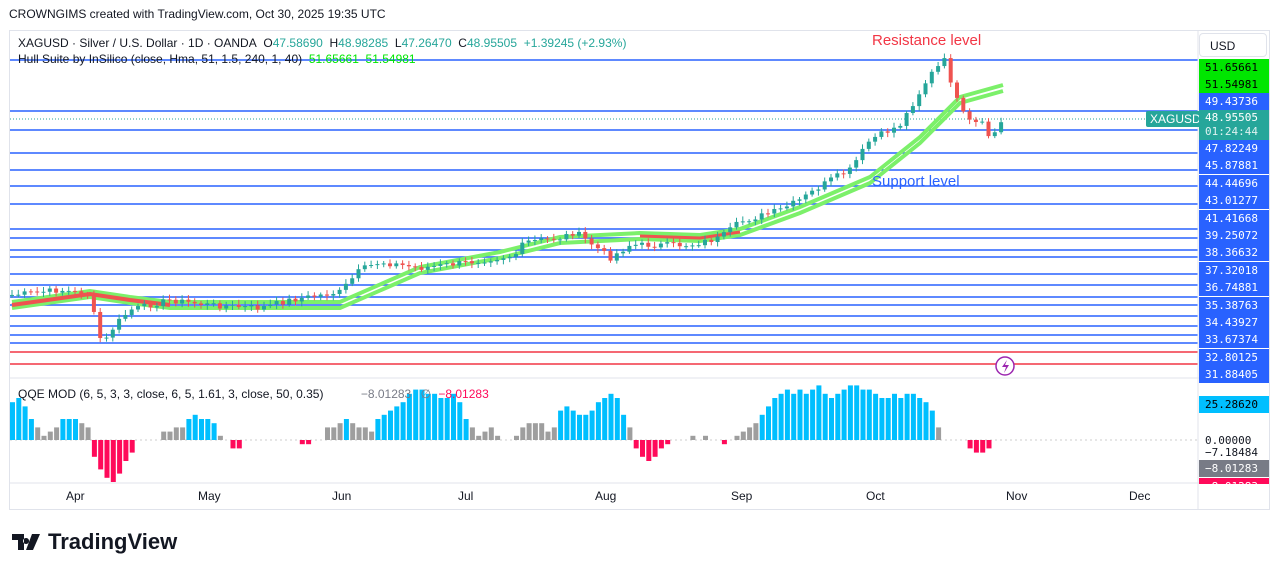 The width and height of the screenshot is (1281, 571). Describe the element at coordinates (575, 43) in the screenshot. I see `change-value: +1.39245 (+2.93%)` at that location.